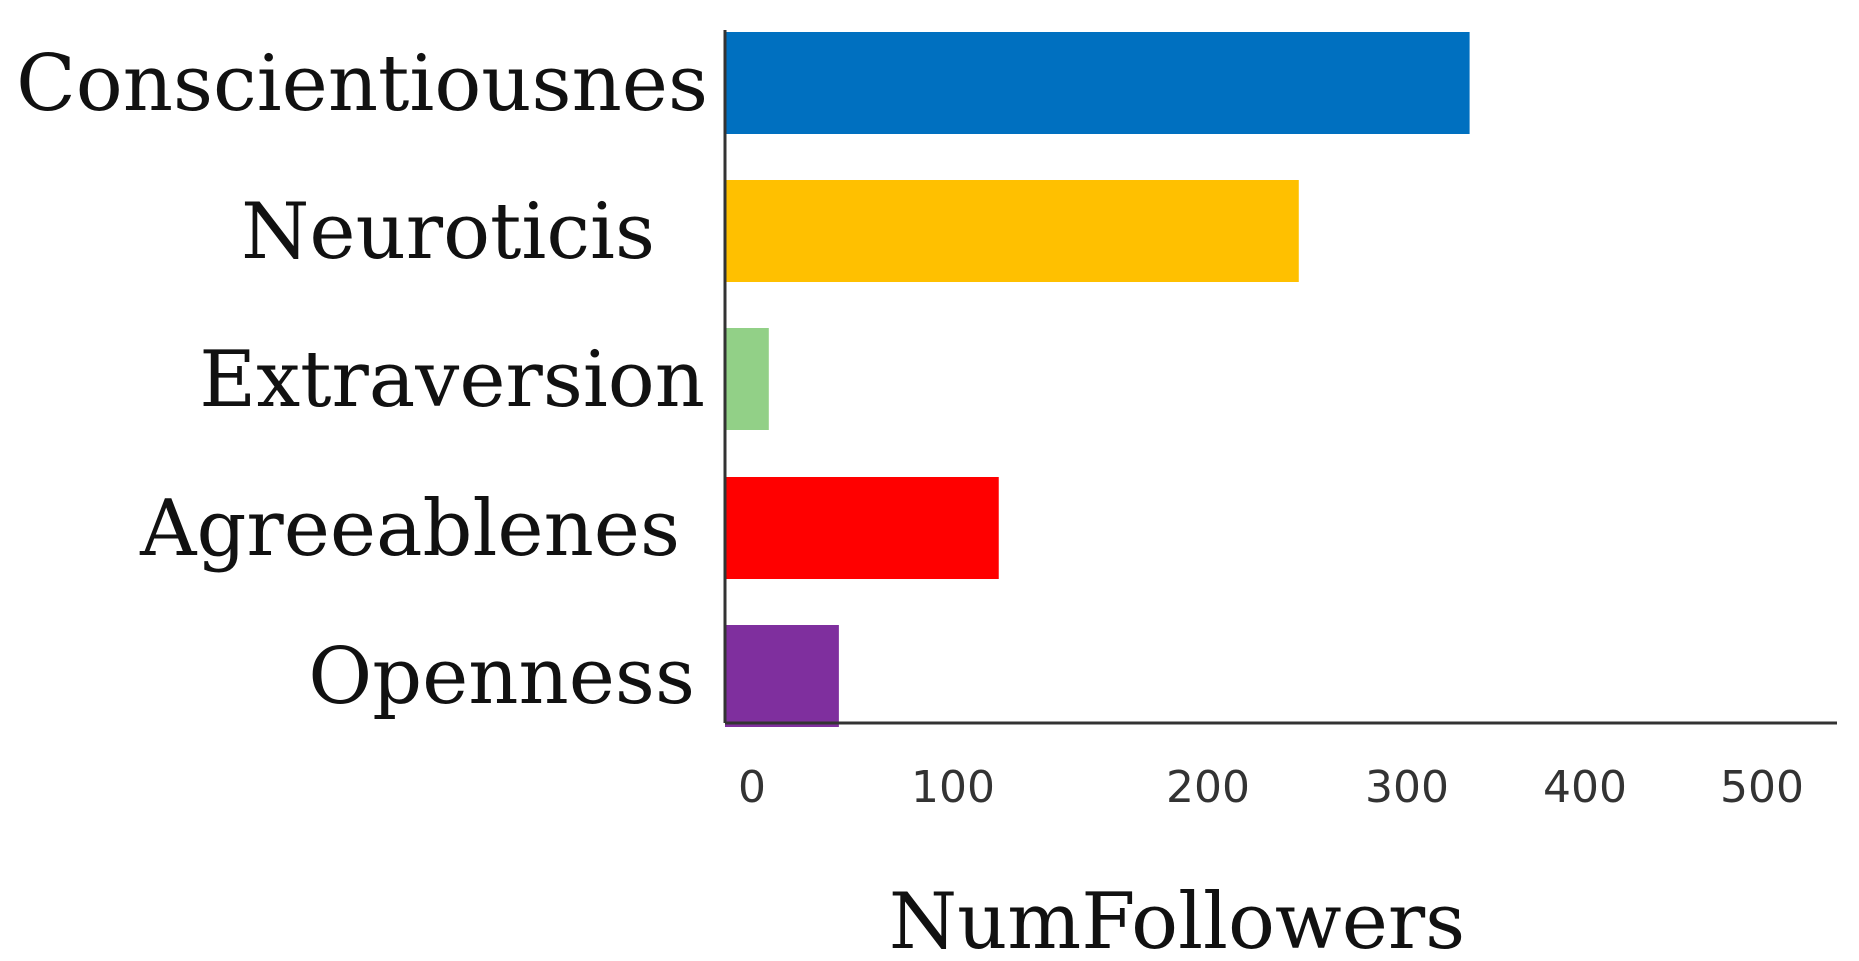 Image resolution: width=1859 pixels, height=961 pixels. I want to click on x-tick-label-400: 400, so click(1585, 787).